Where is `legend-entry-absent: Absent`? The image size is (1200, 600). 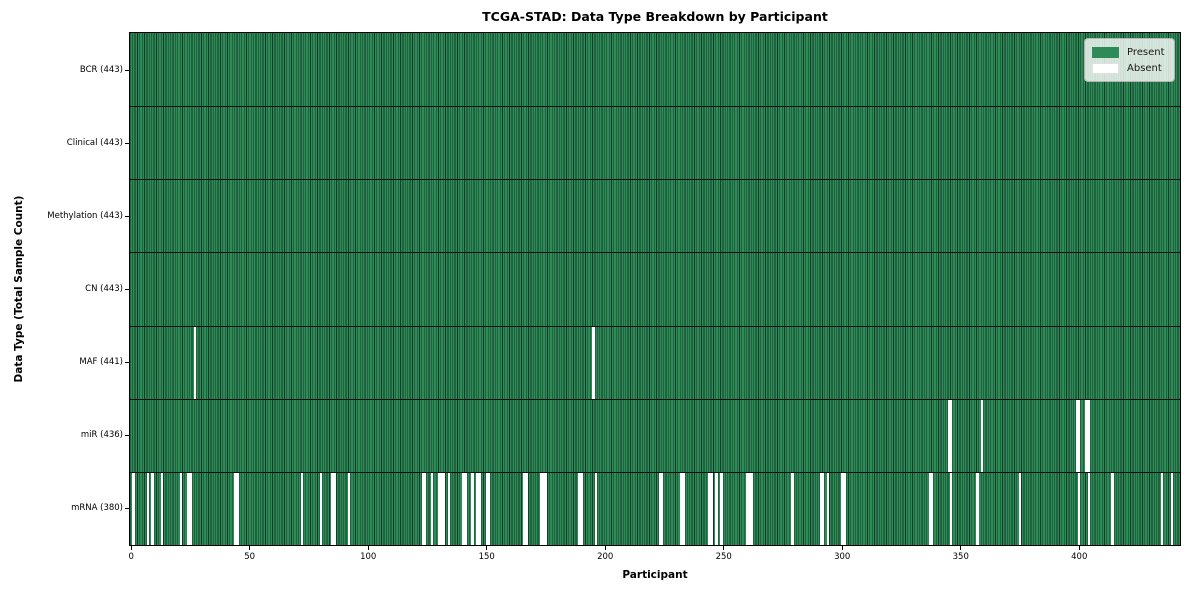
legend-entry-absent: Absent is located at coordinates (1128, 68).